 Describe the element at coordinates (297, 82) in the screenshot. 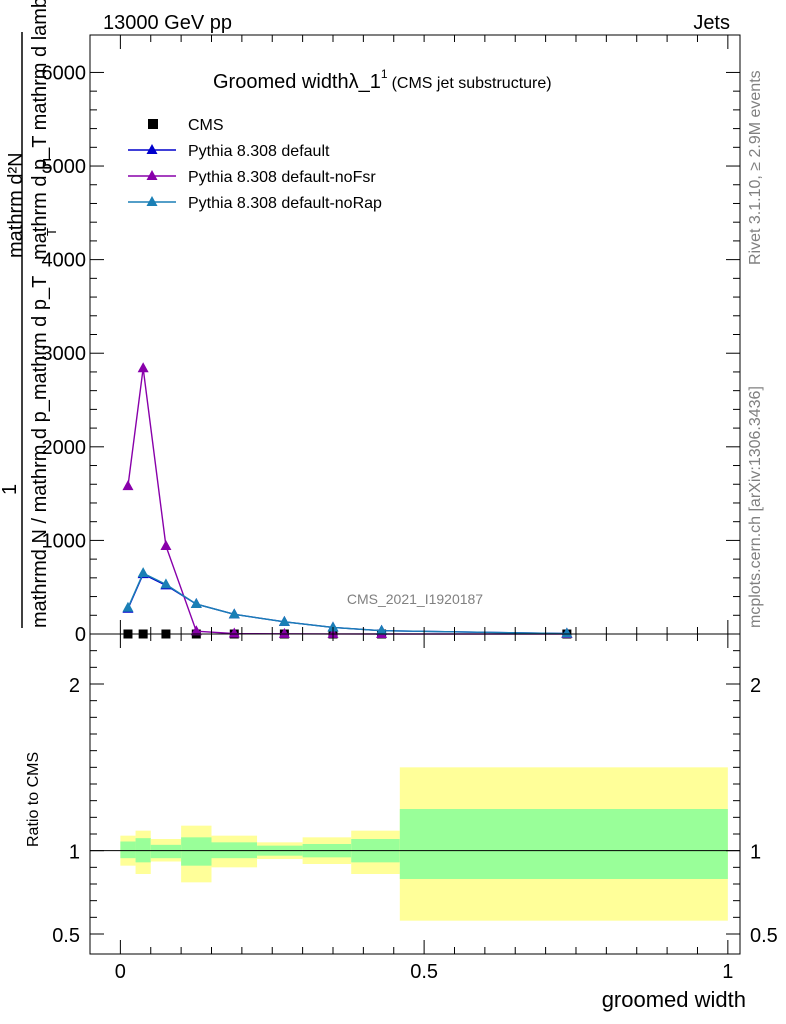

I see `plot-title-main: Groomed widthλ_1` at that location.